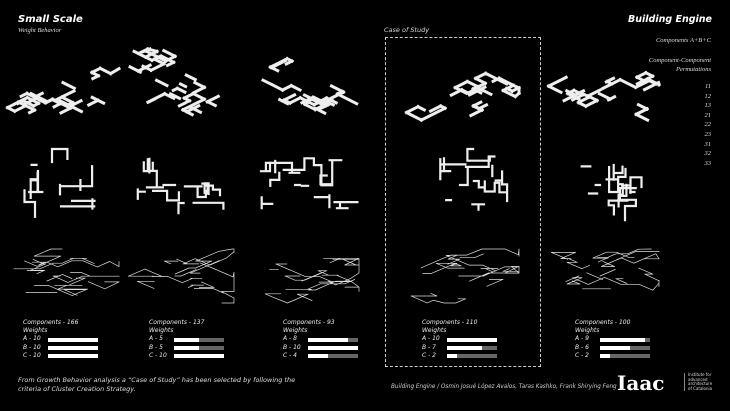 The height and width of the screenshot is (411, 730). Describe the element at coordinates (708, 106) in the screenshot. I see `permutation-item: 13` at that location.